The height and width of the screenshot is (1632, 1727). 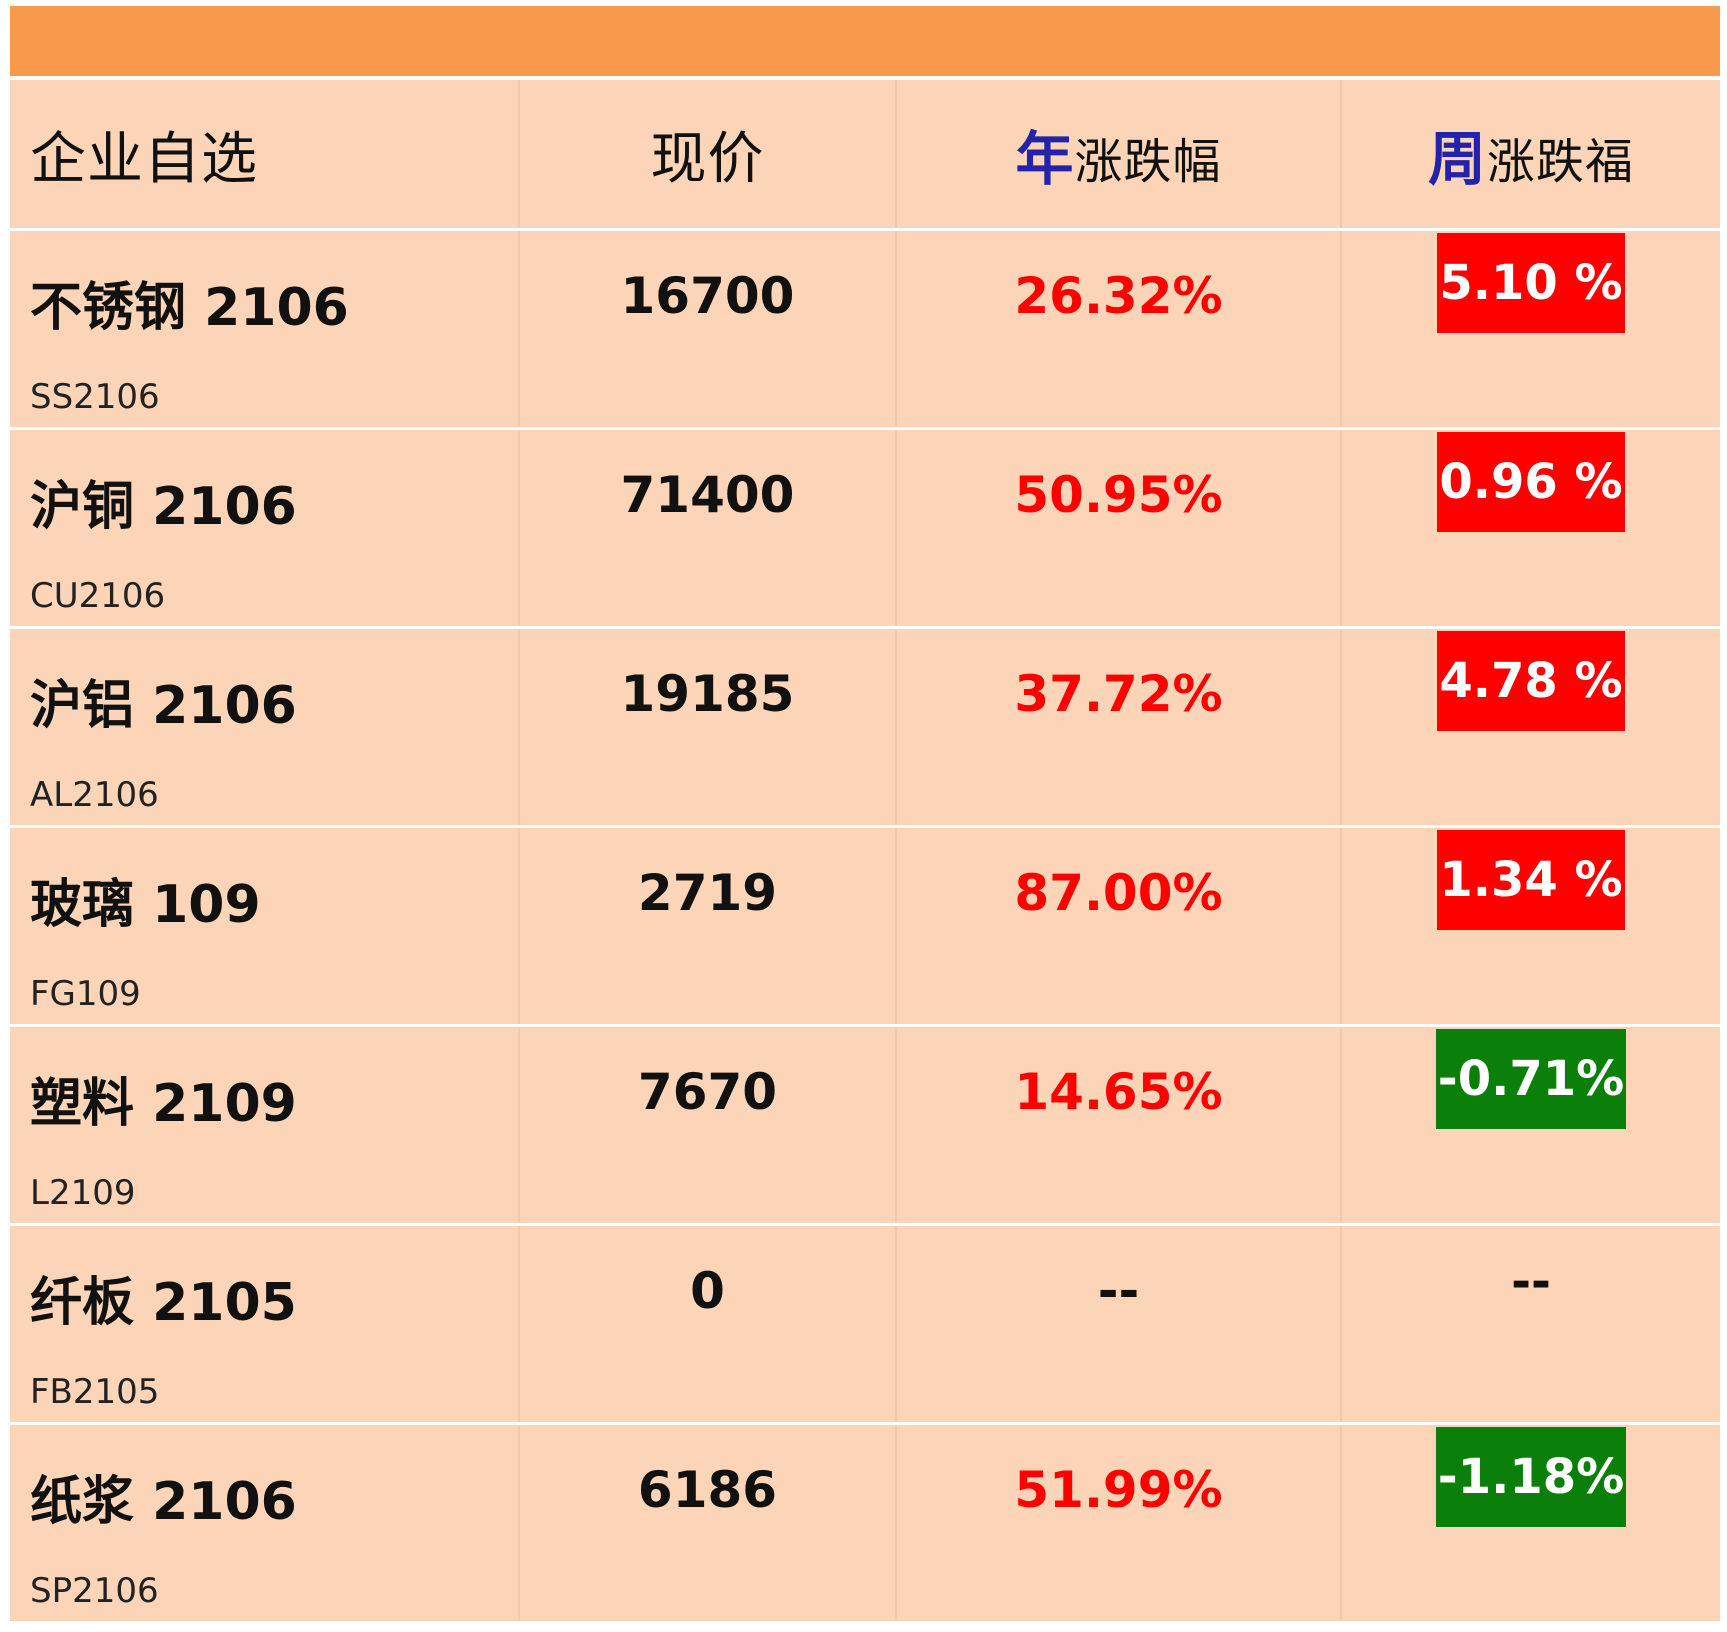 I want to click on contract-name: 纤板 2105, so click(x=163, y=1303).